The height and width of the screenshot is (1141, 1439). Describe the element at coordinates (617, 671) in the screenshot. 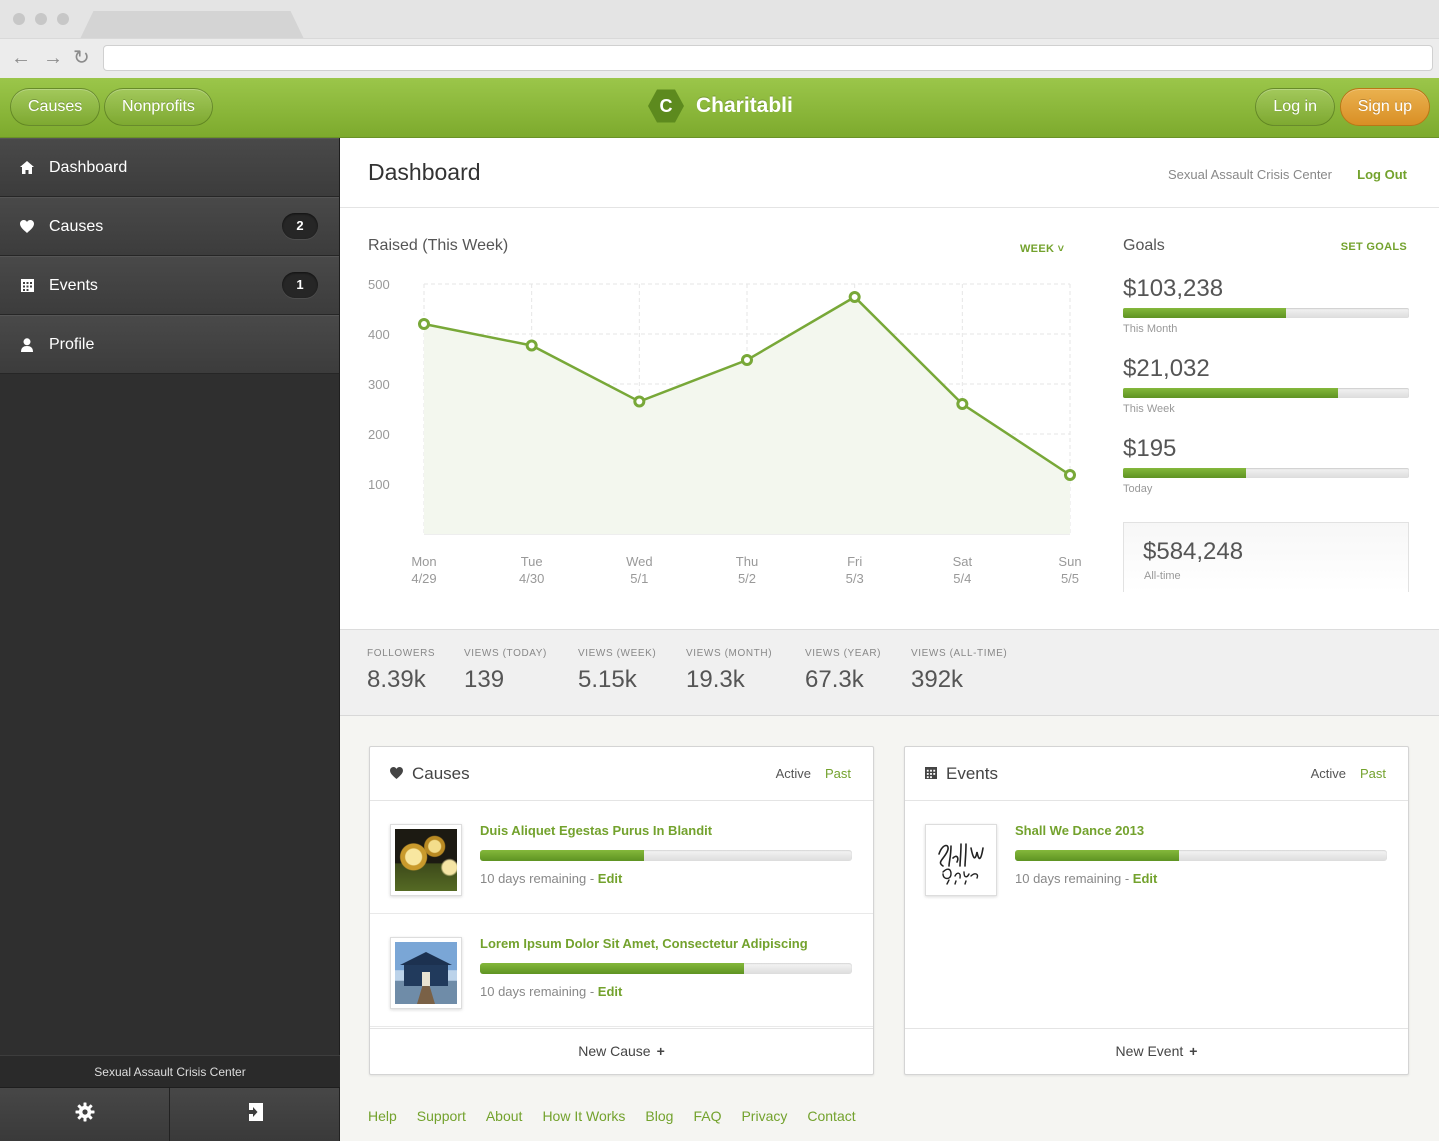

I see `stat-views-week: VIEWS (WEEK) 5.15k` at that location.